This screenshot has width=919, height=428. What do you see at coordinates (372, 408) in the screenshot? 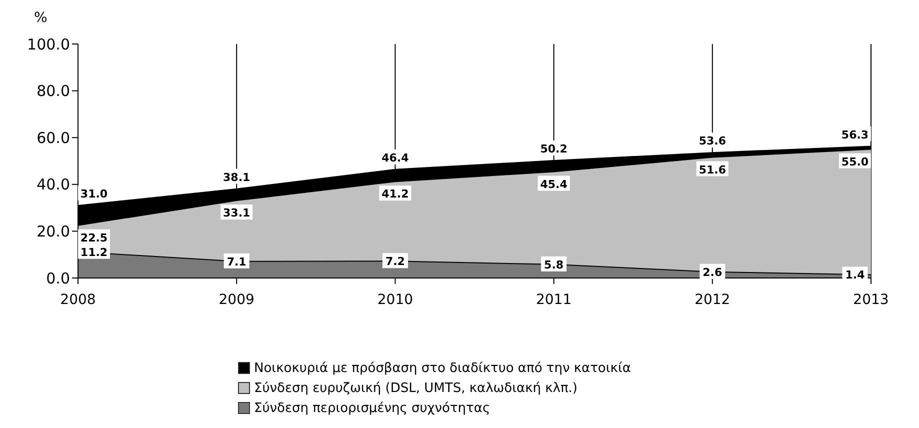
I see `legend-label: Σύνδεση περιορισμένης συχνότητας` at bounding box center [372, 408].